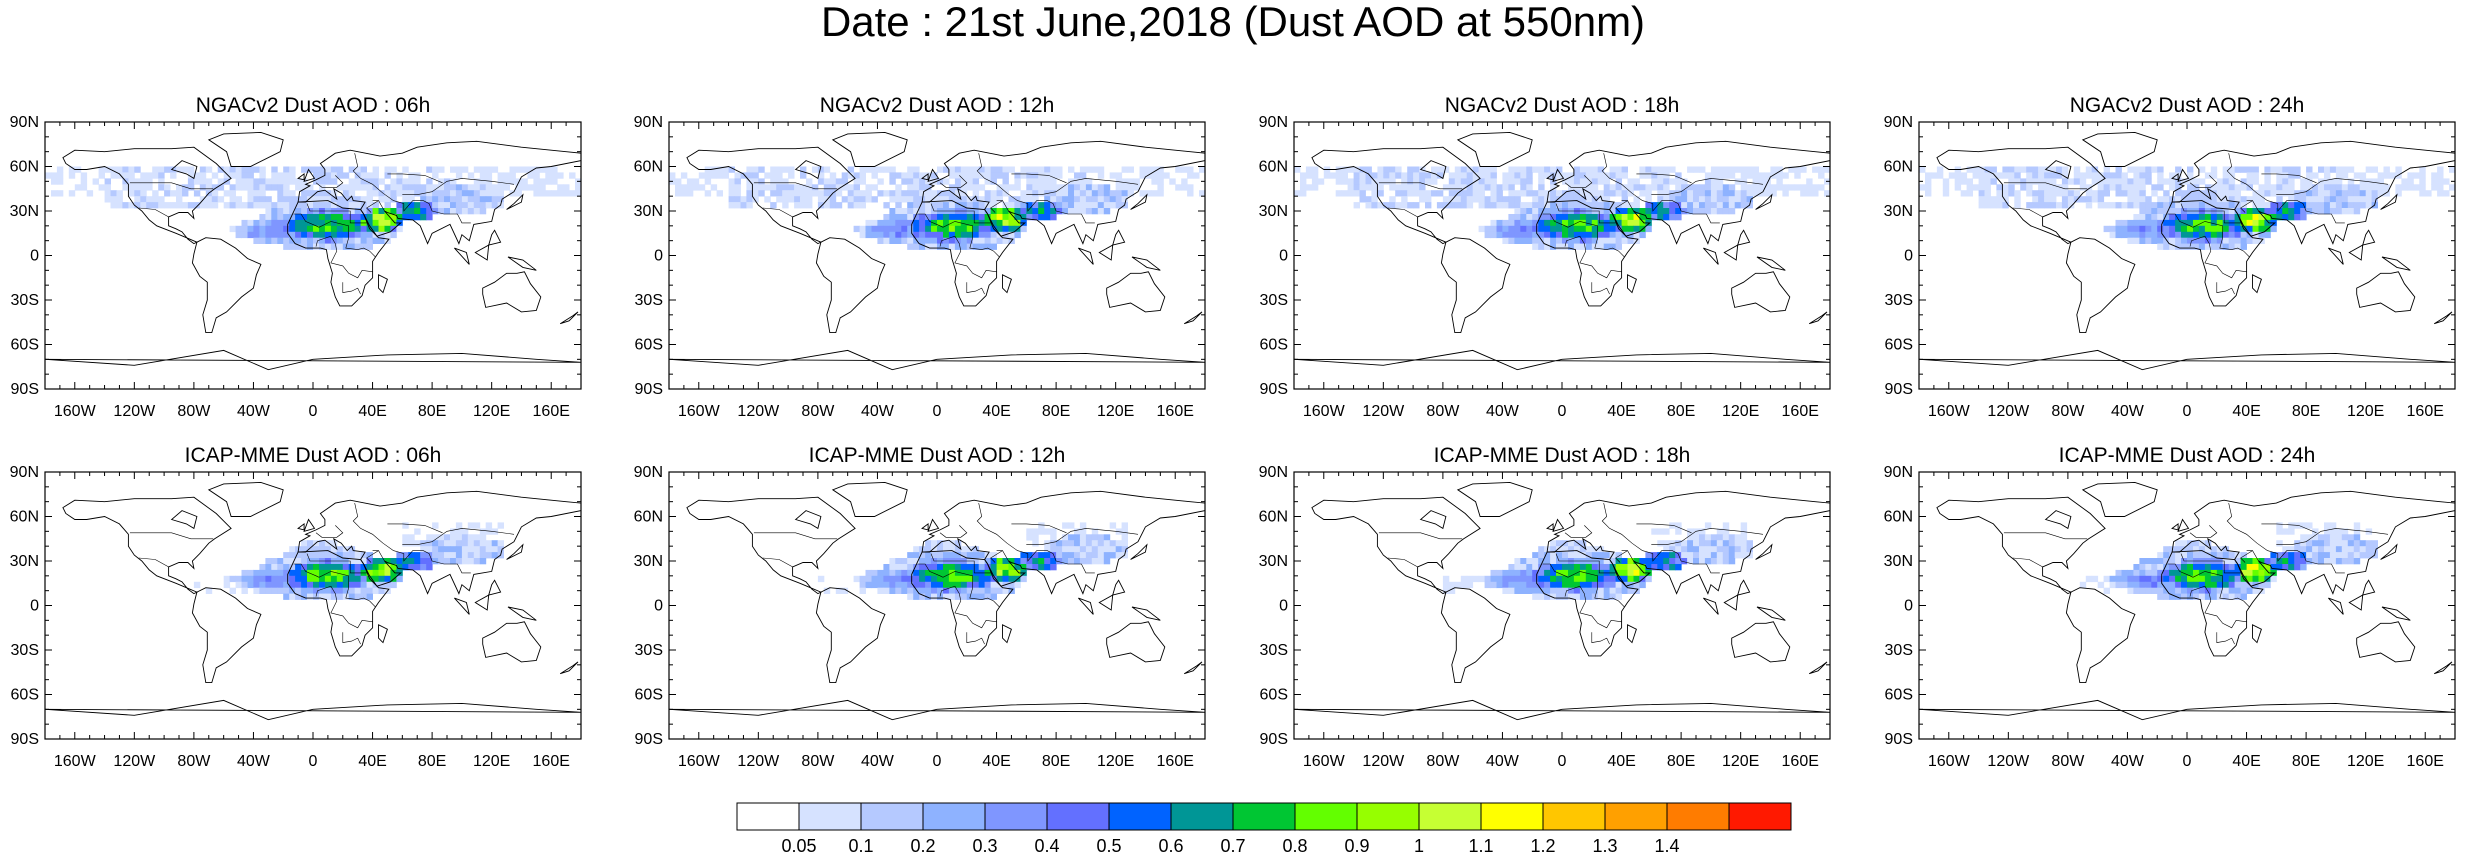 The image size is (2466, 853). I want to click on colorbar-label: 0.05, so click(798, 844).